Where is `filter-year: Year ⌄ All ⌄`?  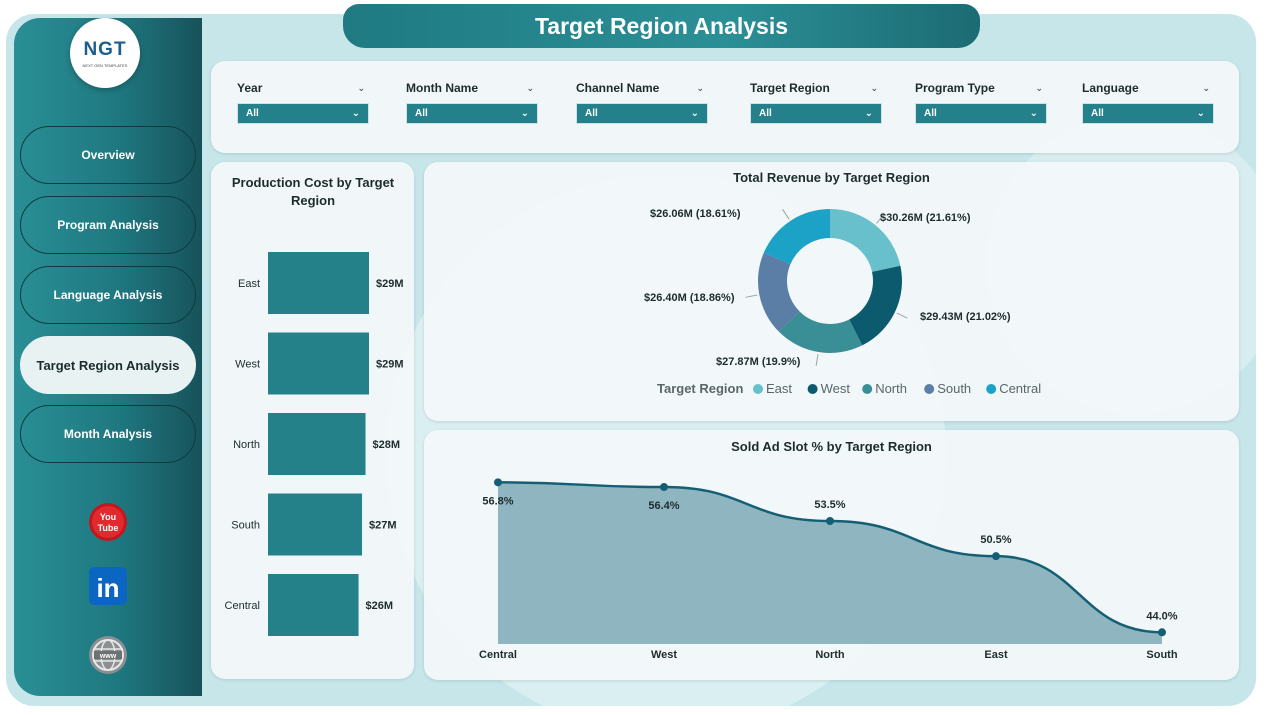 filter-year: Year ⌄ All ⌄ is located at coordinates (303, 101).